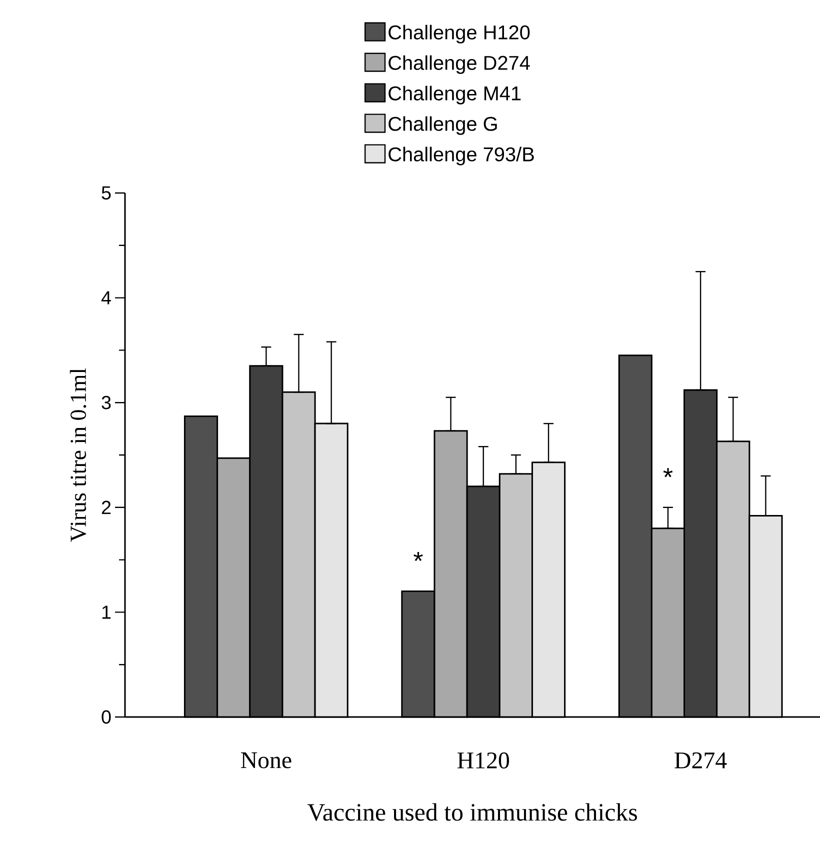  Describe the element at coordinates (106, 507) in the screenshot. I see `y-tick-label: 2` at that location.